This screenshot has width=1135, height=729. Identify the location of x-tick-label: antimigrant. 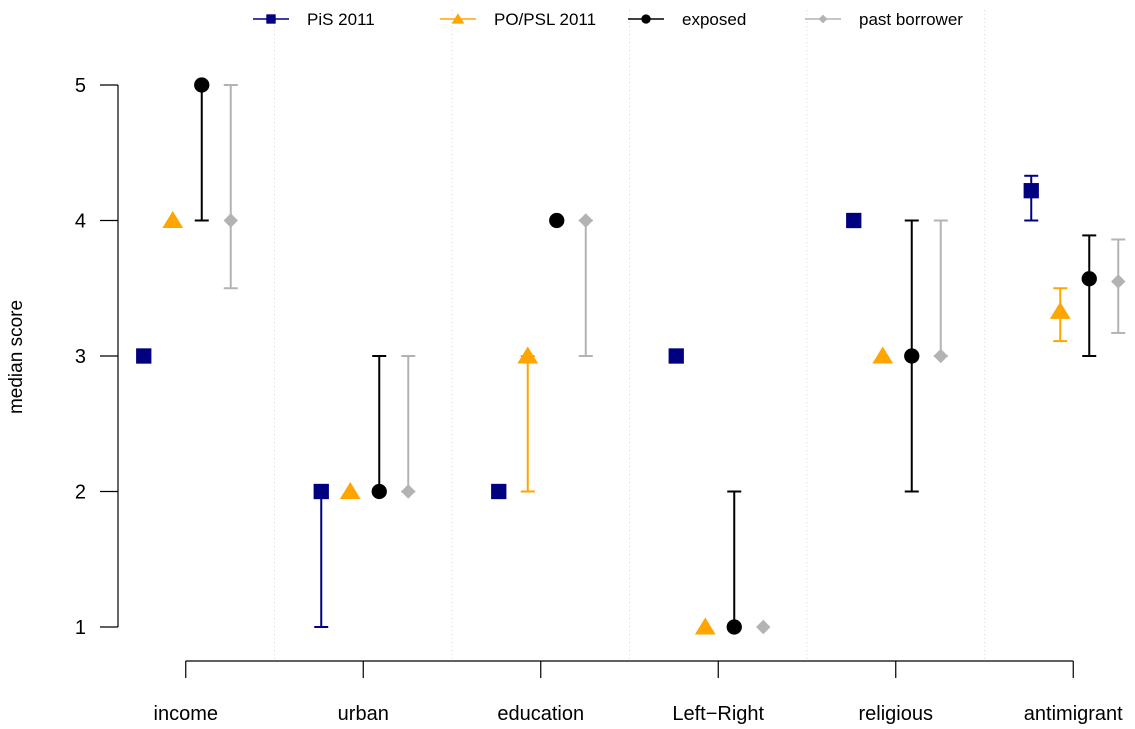
(1073, 714).